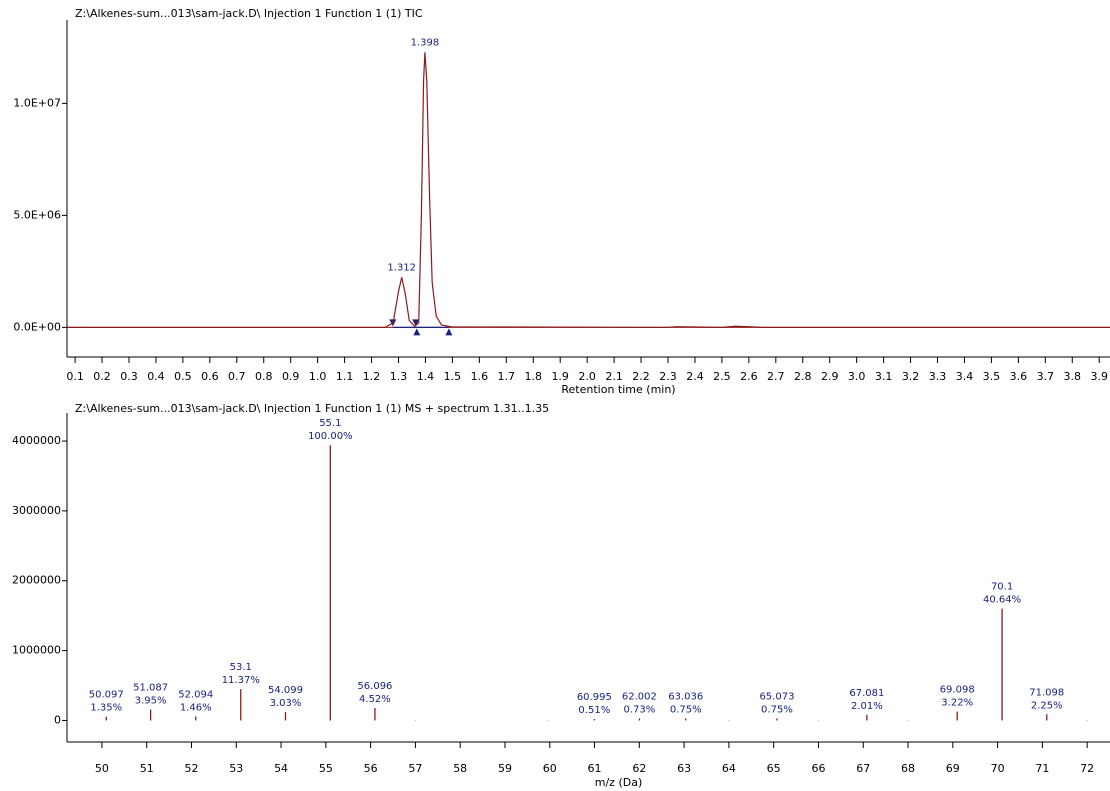 The width and height of the screenshot is (1110, 791). What do you see at coordinates (150, 688) in the screenshot?
I see `peak-mz-label: 51.087` at bounding box center [150, 688].